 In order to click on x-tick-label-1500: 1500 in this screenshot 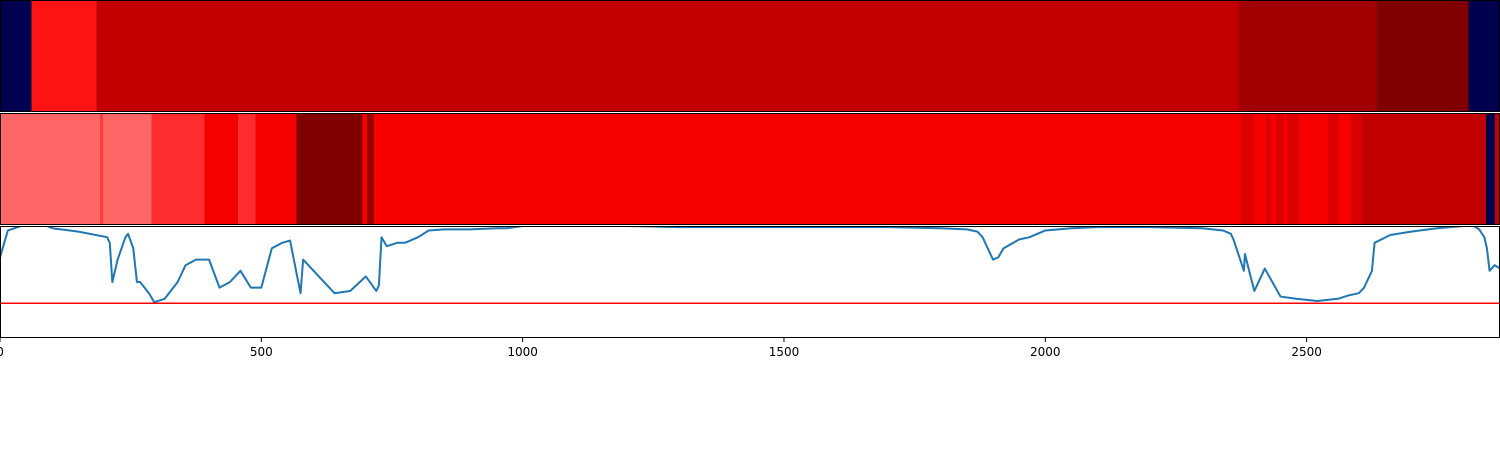, I will do `click(784, 352)`.